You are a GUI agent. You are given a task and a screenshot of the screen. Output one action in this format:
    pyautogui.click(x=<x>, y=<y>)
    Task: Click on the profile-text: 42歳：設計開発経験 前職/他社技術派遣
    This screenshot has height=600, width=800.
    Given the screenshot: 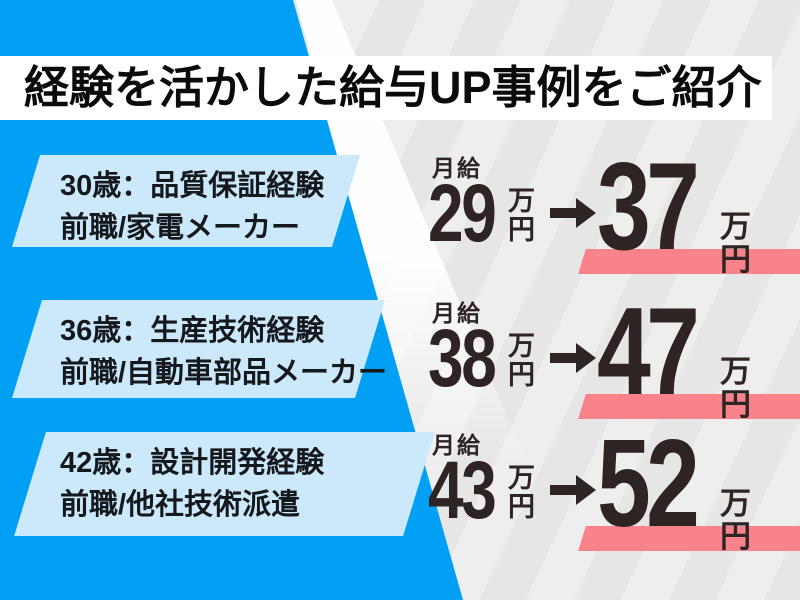 What is the action you would take?
    pyautogui.click(x=192, y=484)
    